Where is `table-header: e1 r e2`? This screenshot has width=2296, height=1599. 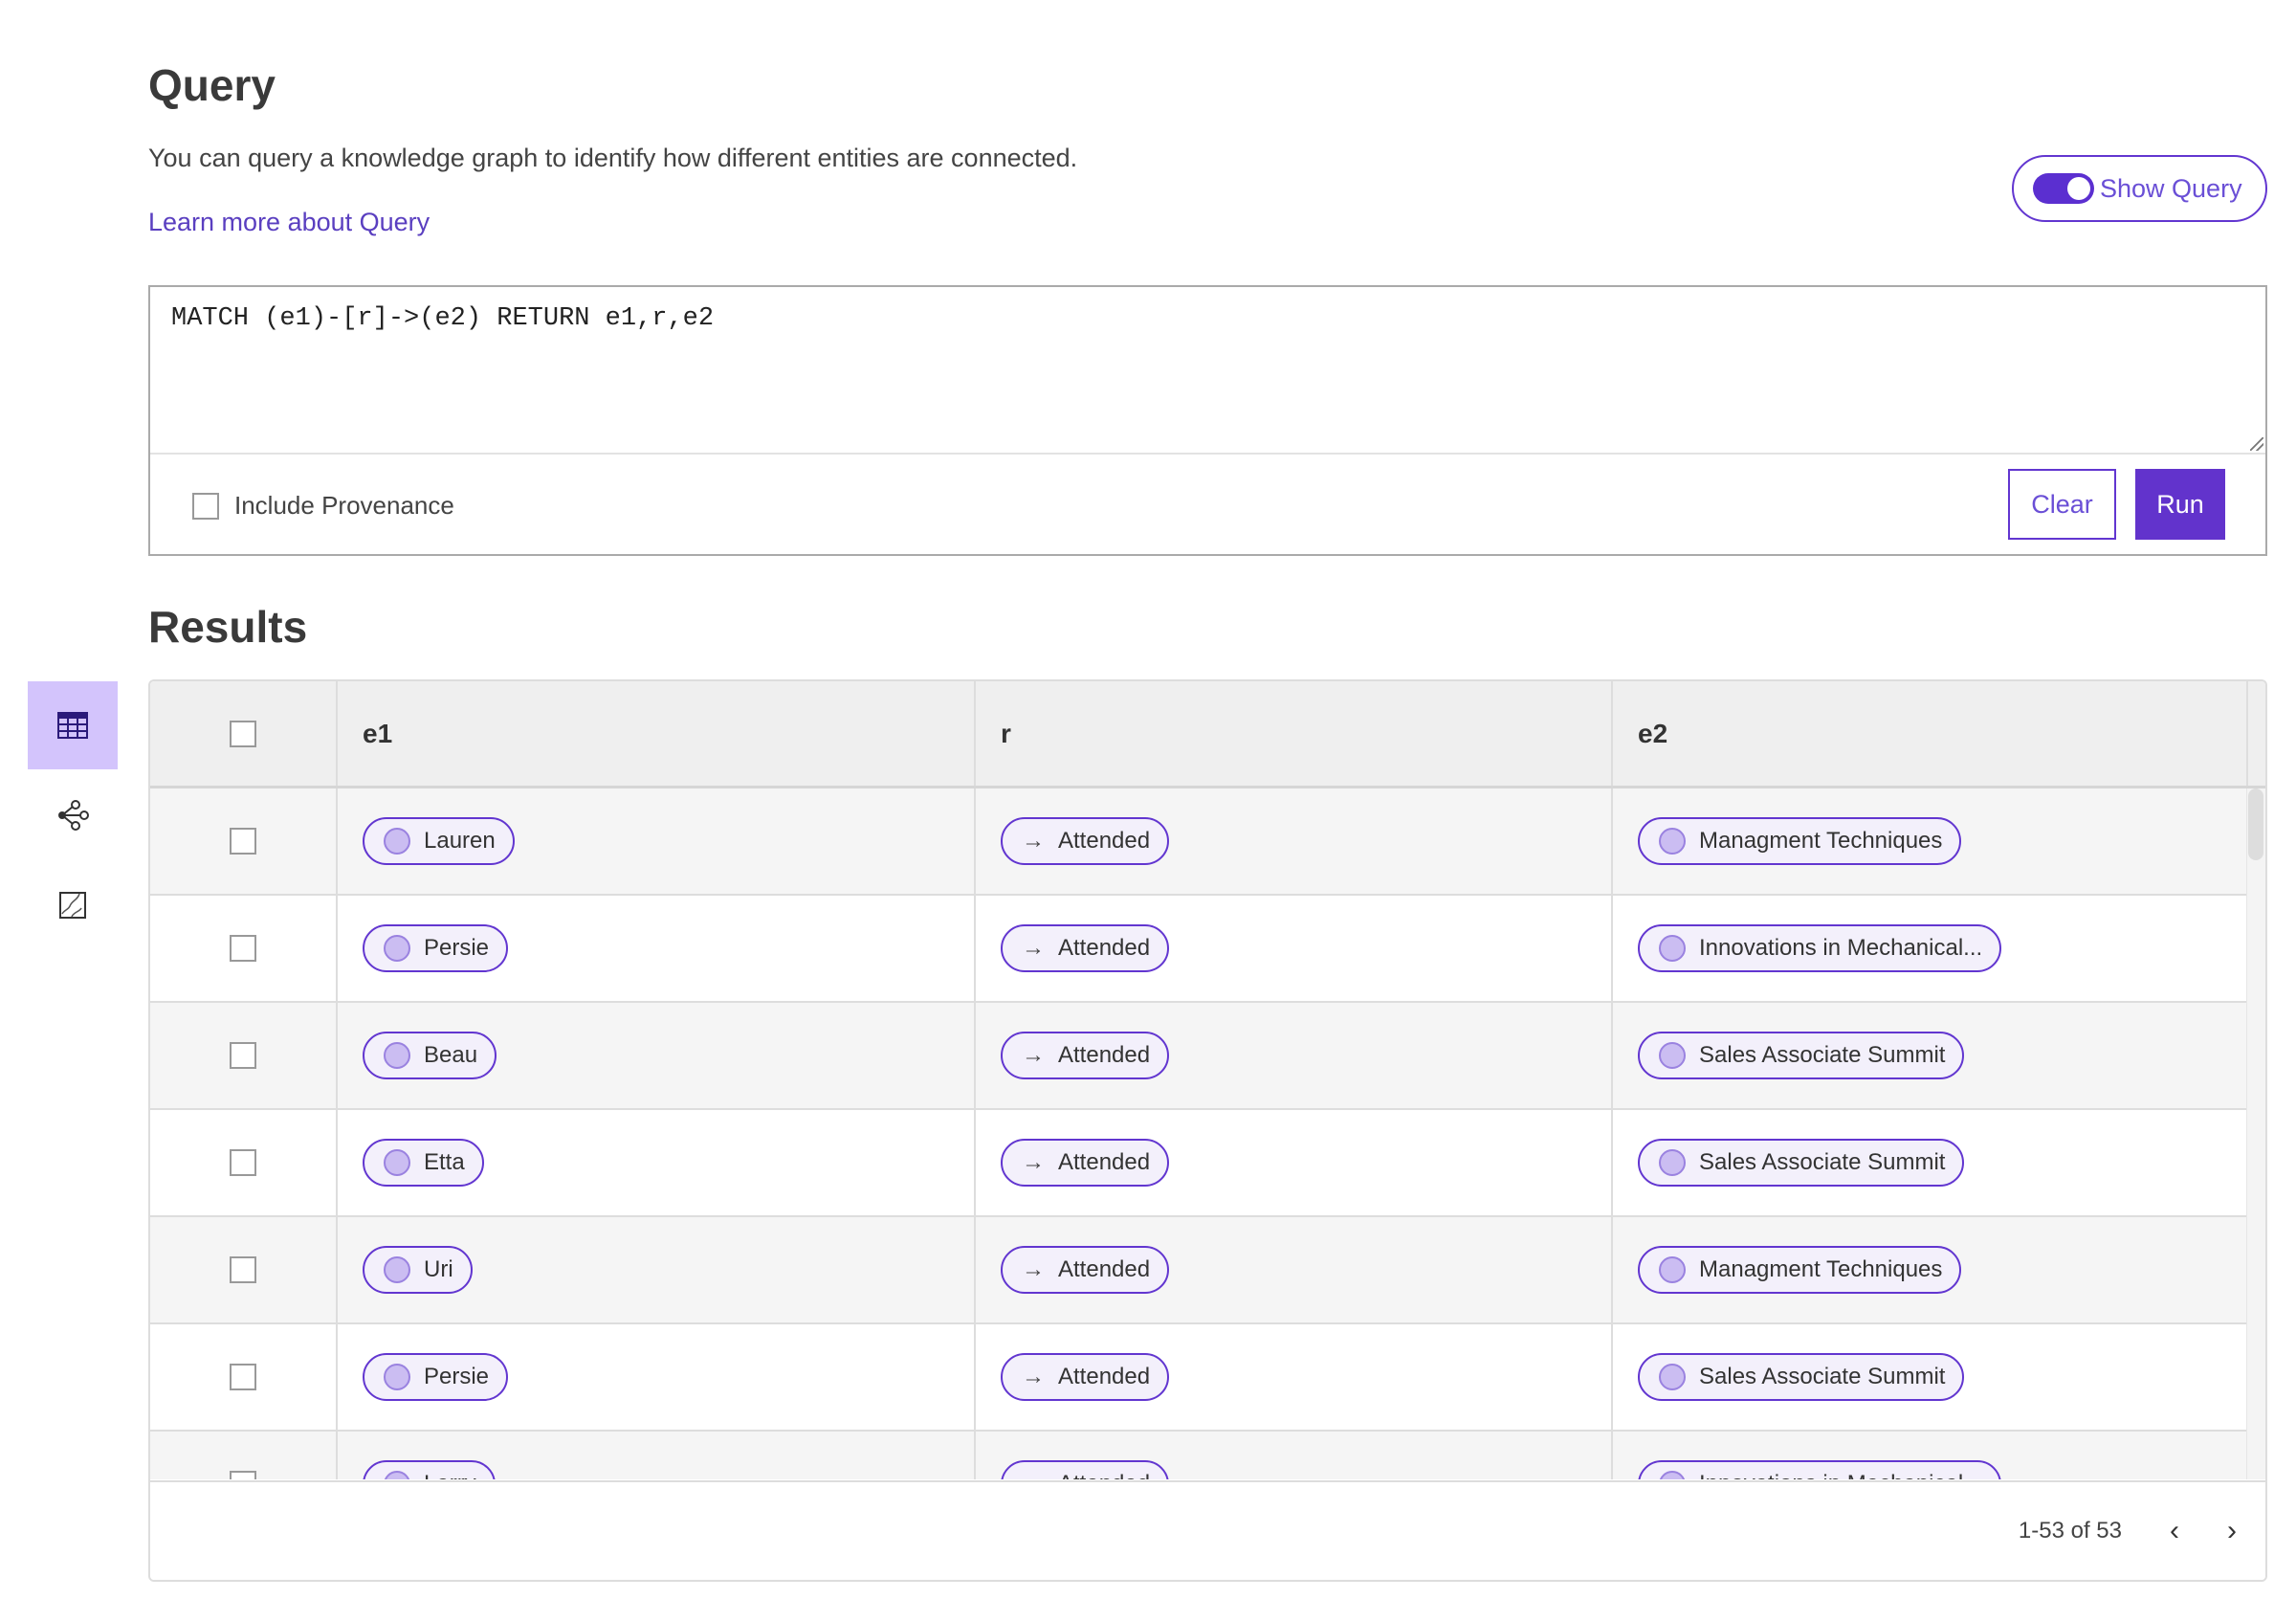
table-header: e1 r e2 is located at coordinates (1207, 734).